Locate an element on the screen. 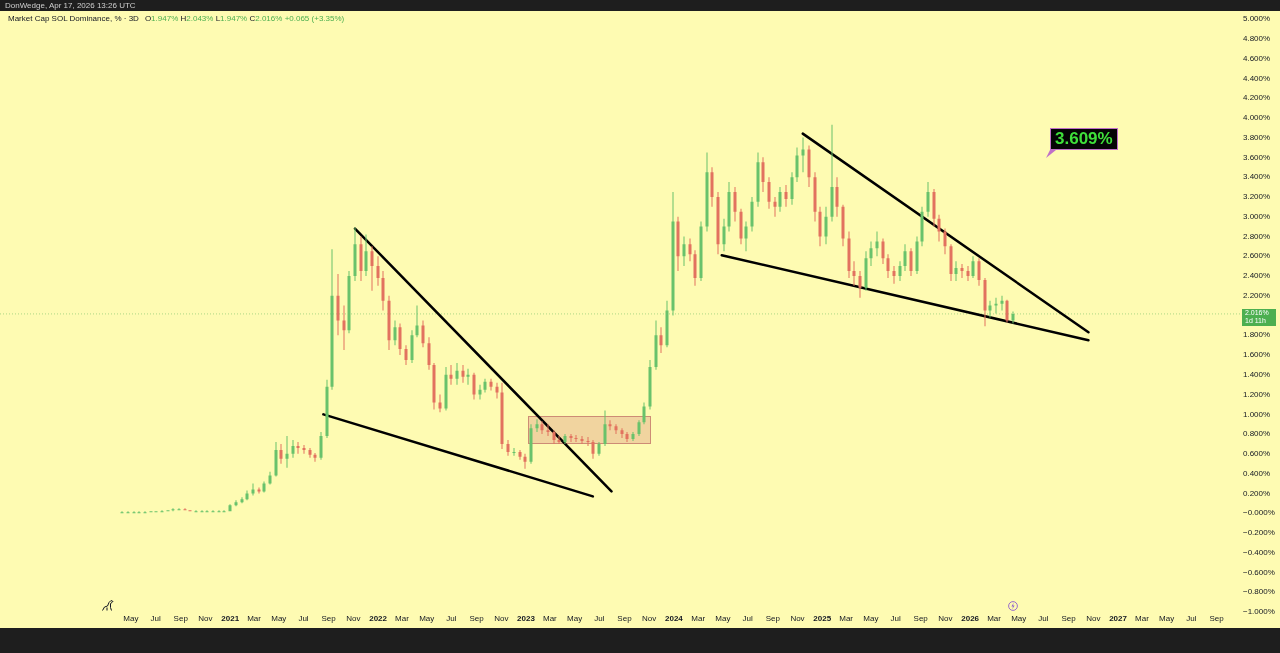  y-tick-label: 5.000% is located at coordinates (1257, 19).